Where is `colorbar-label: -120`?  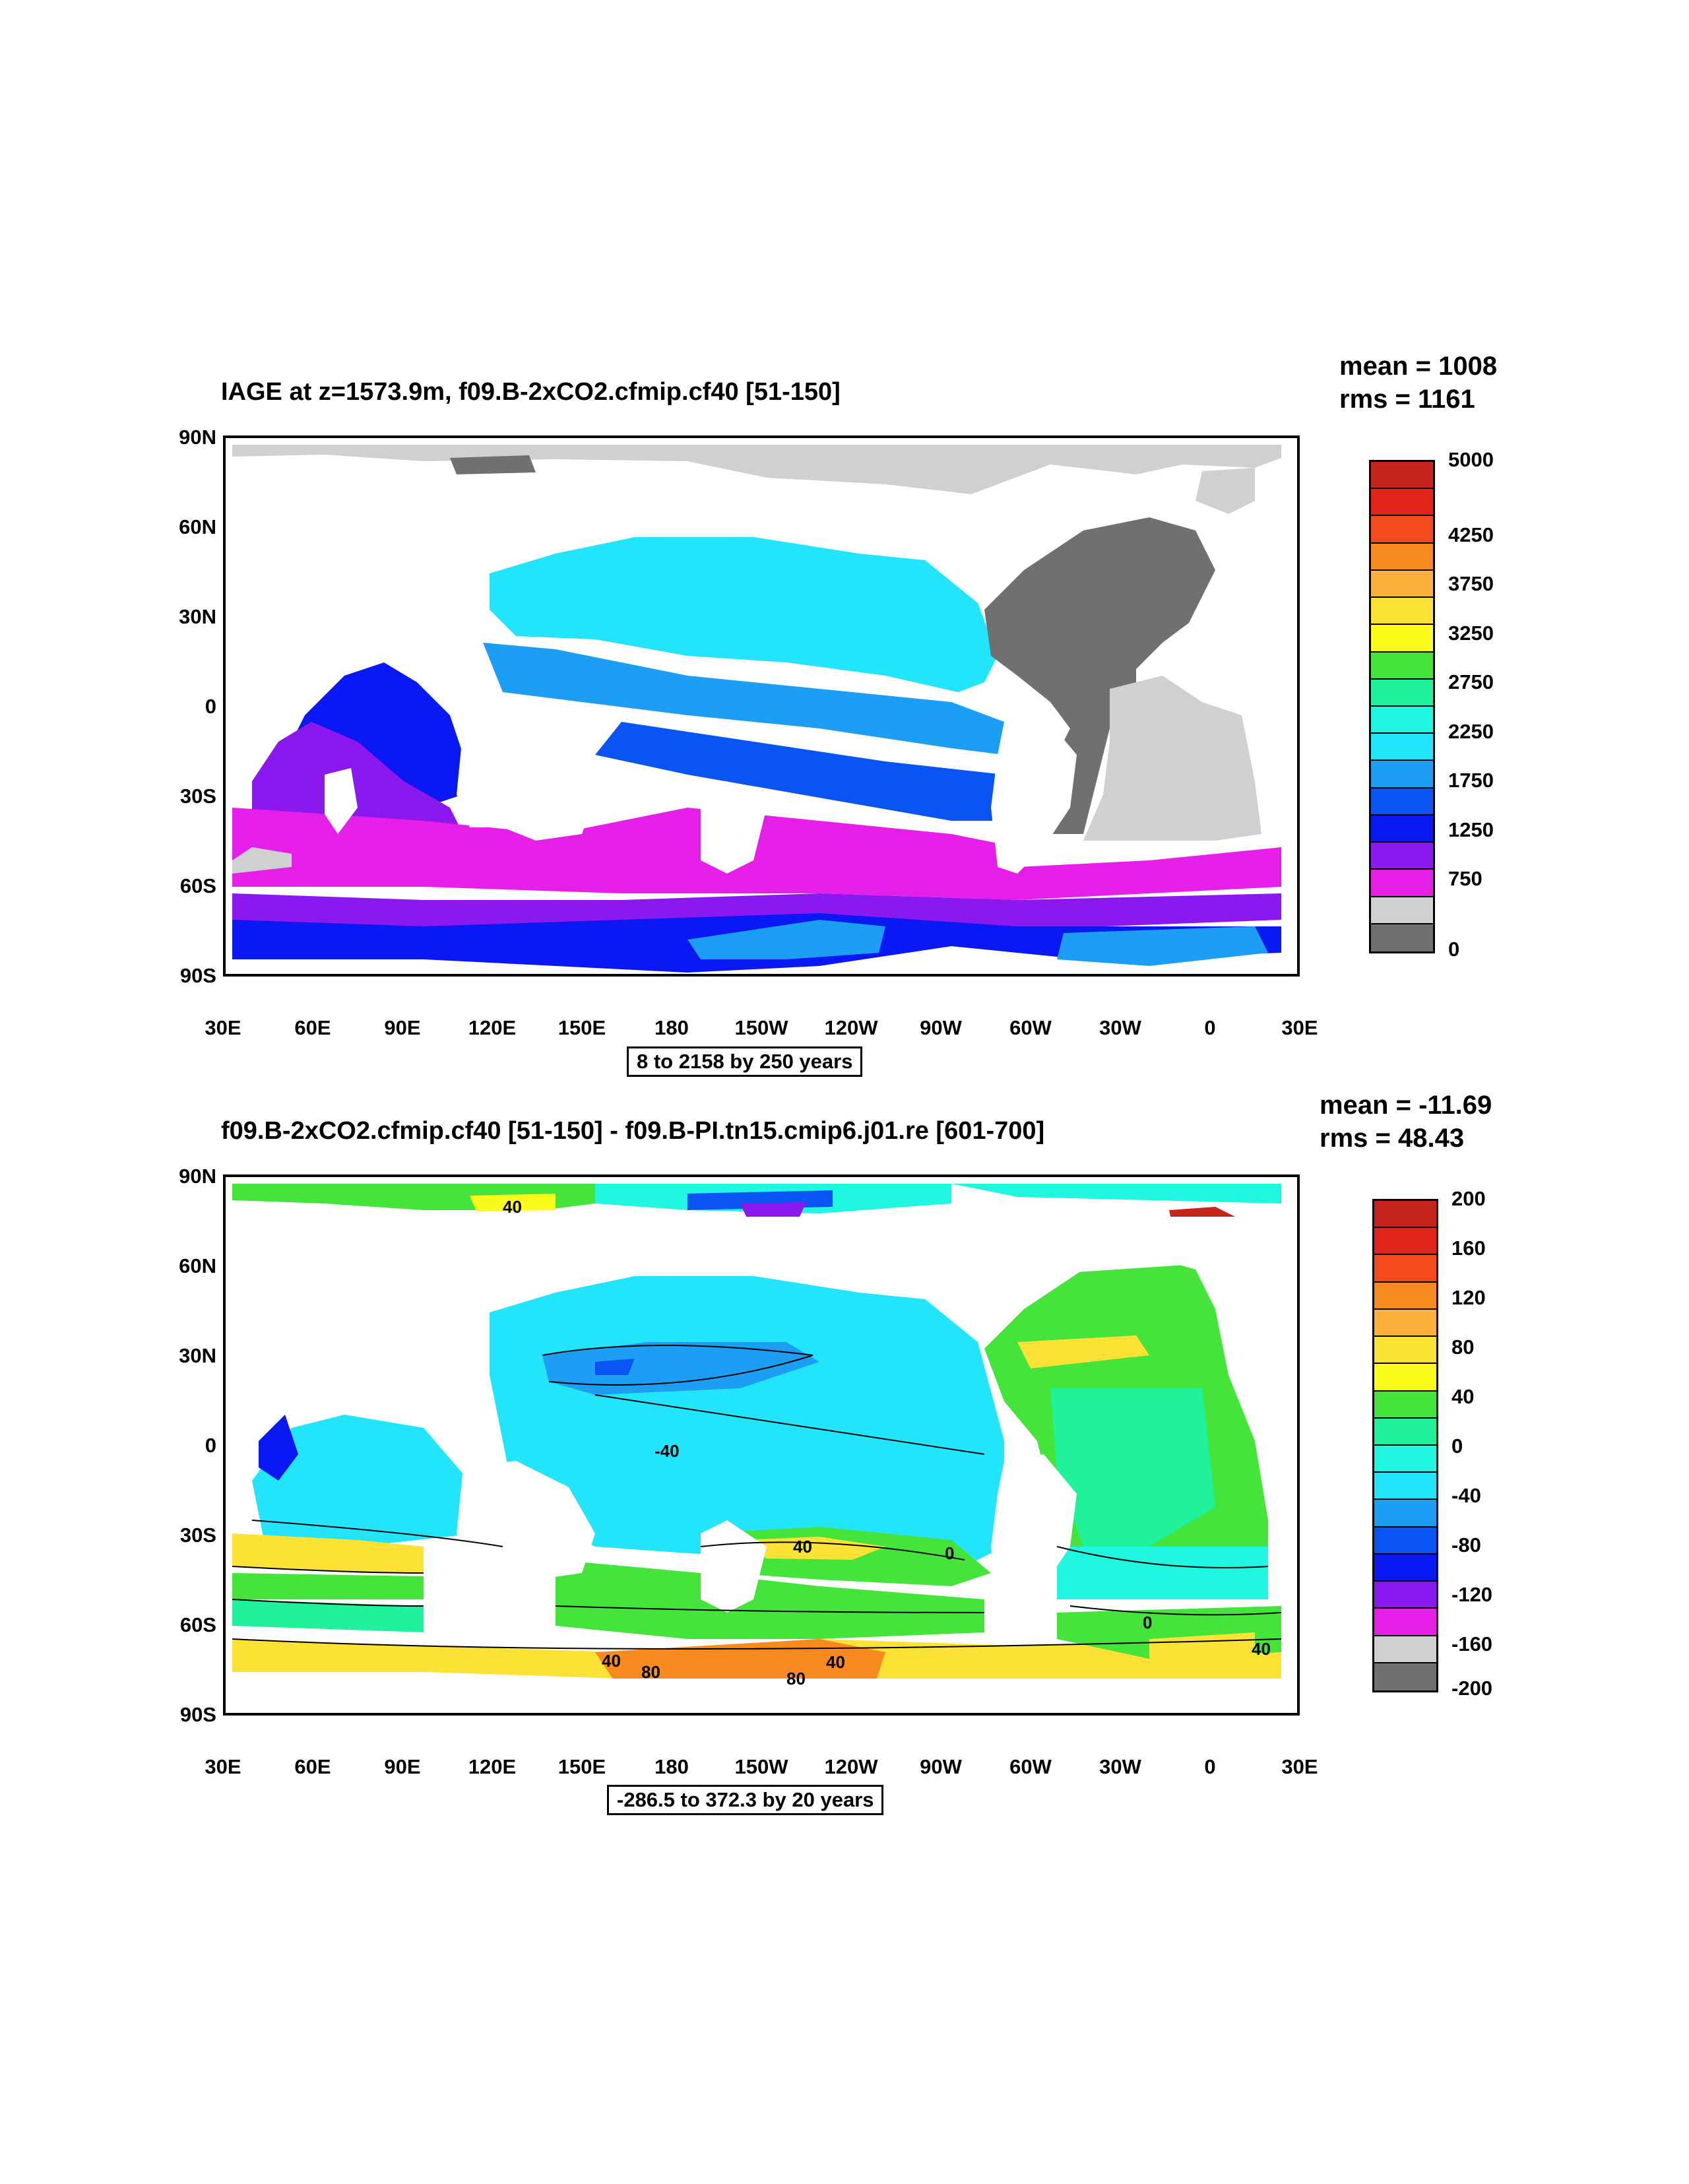
colorbar-label: -120 is located at coordinates (1472, 1594).